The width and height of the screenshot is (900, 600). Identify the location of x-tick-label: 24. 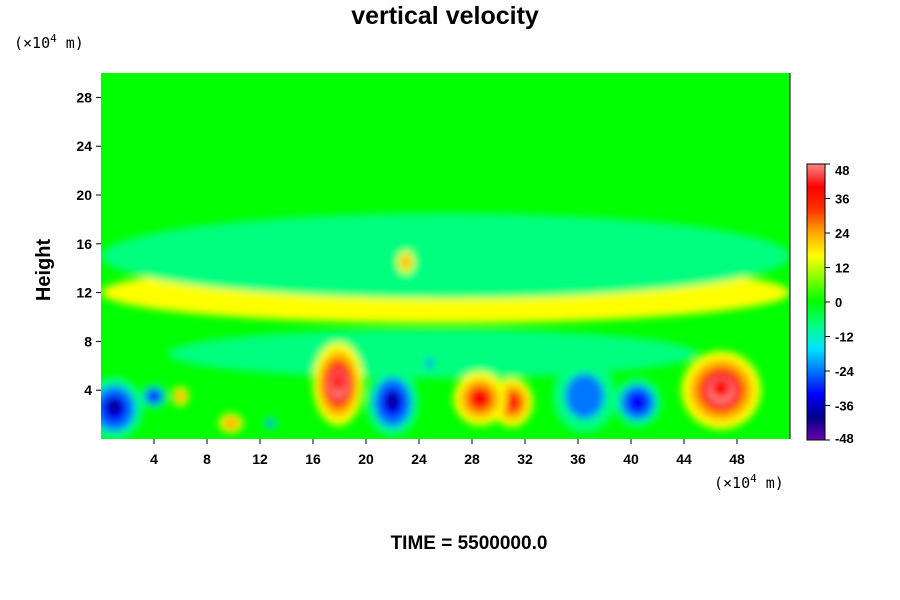
(419, 459).